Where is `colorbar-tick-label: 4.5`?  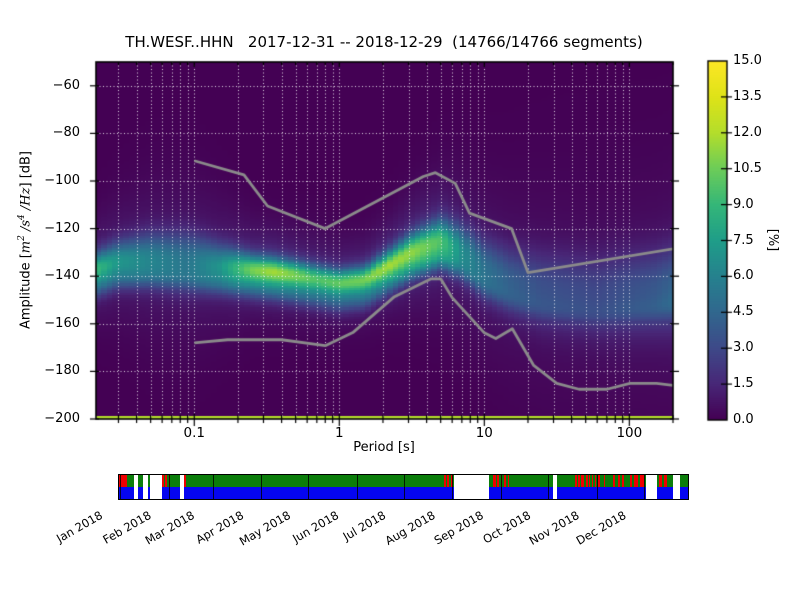 colorbar-tick-label: 4.5 is located at coordinates (743, 312).